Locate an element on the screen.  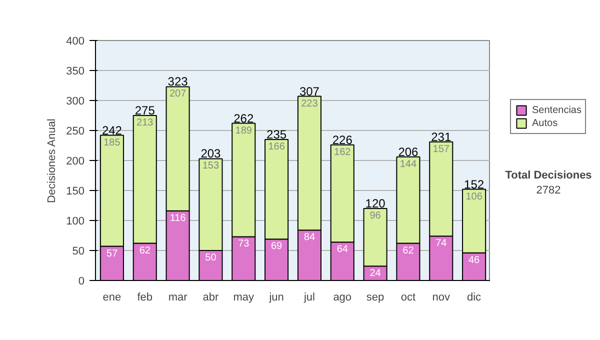
total-label: 152 is located at coordinates (474, 184).